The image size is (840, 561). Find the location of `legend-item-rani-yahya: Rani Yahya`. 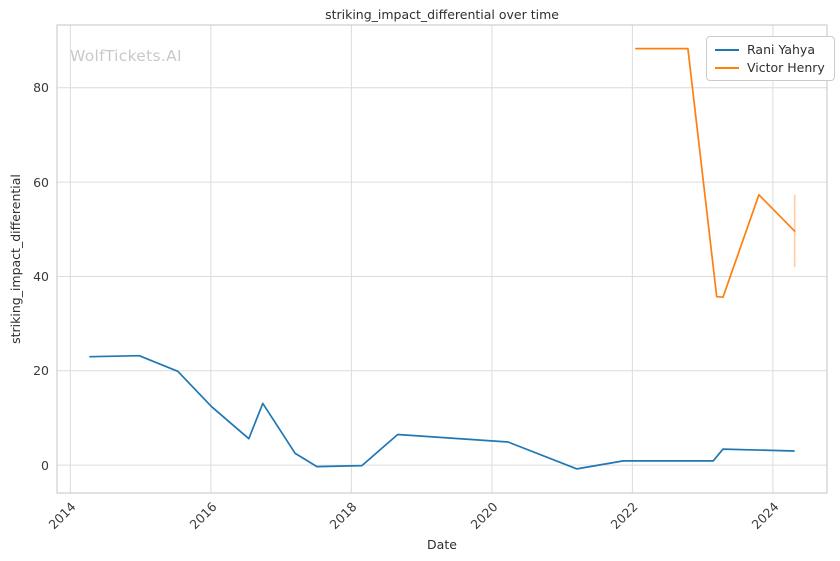

legend-item-rani-yahya: Rani Yahya is located at coordinates (770, 49).